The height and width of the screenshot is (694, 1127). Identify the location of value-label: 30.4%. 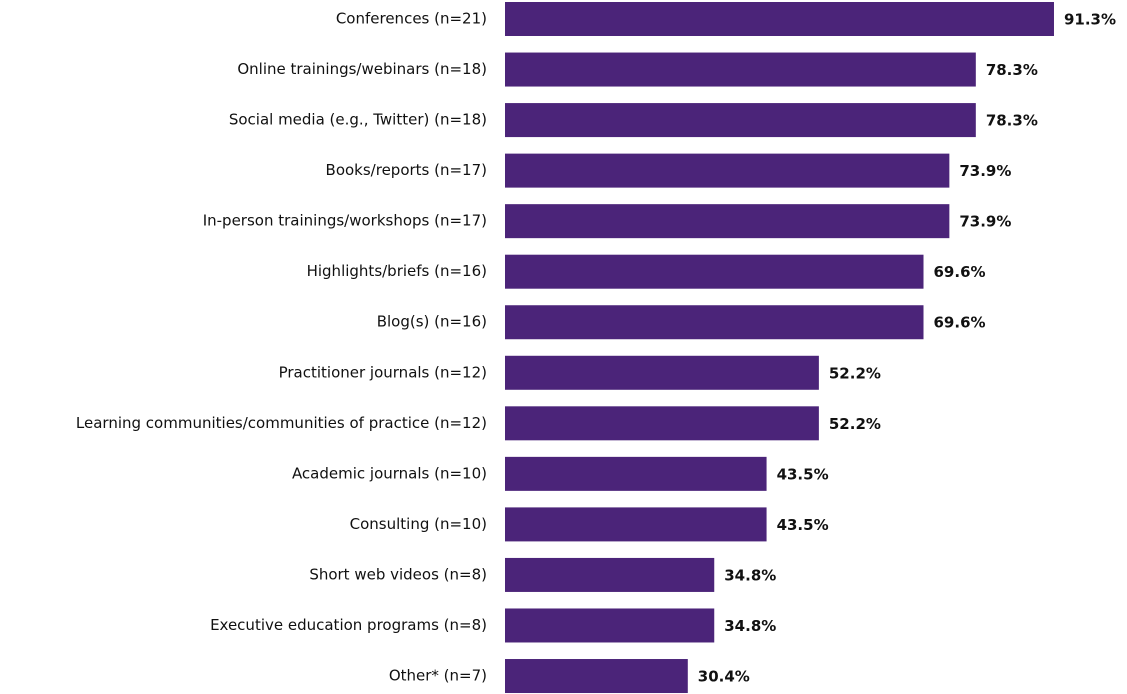
(724, 677).